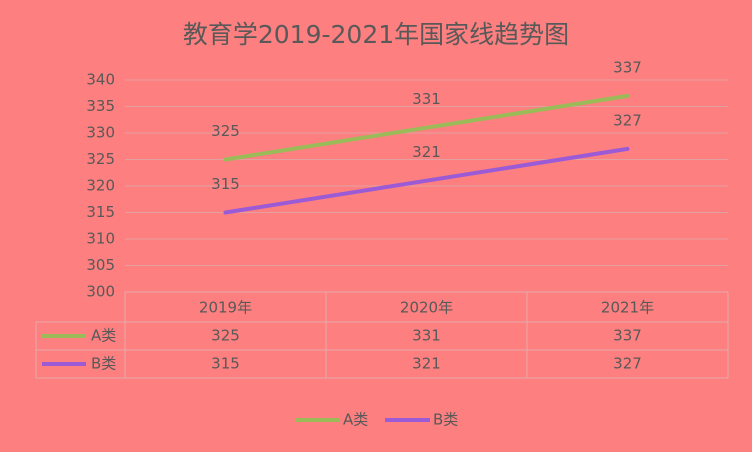 Image resolution: width=752 pixels, height=452 pixels. Describe the element at coordinates (100, 186) in the screenshot. I see `y-tick-label: 320` at that location.